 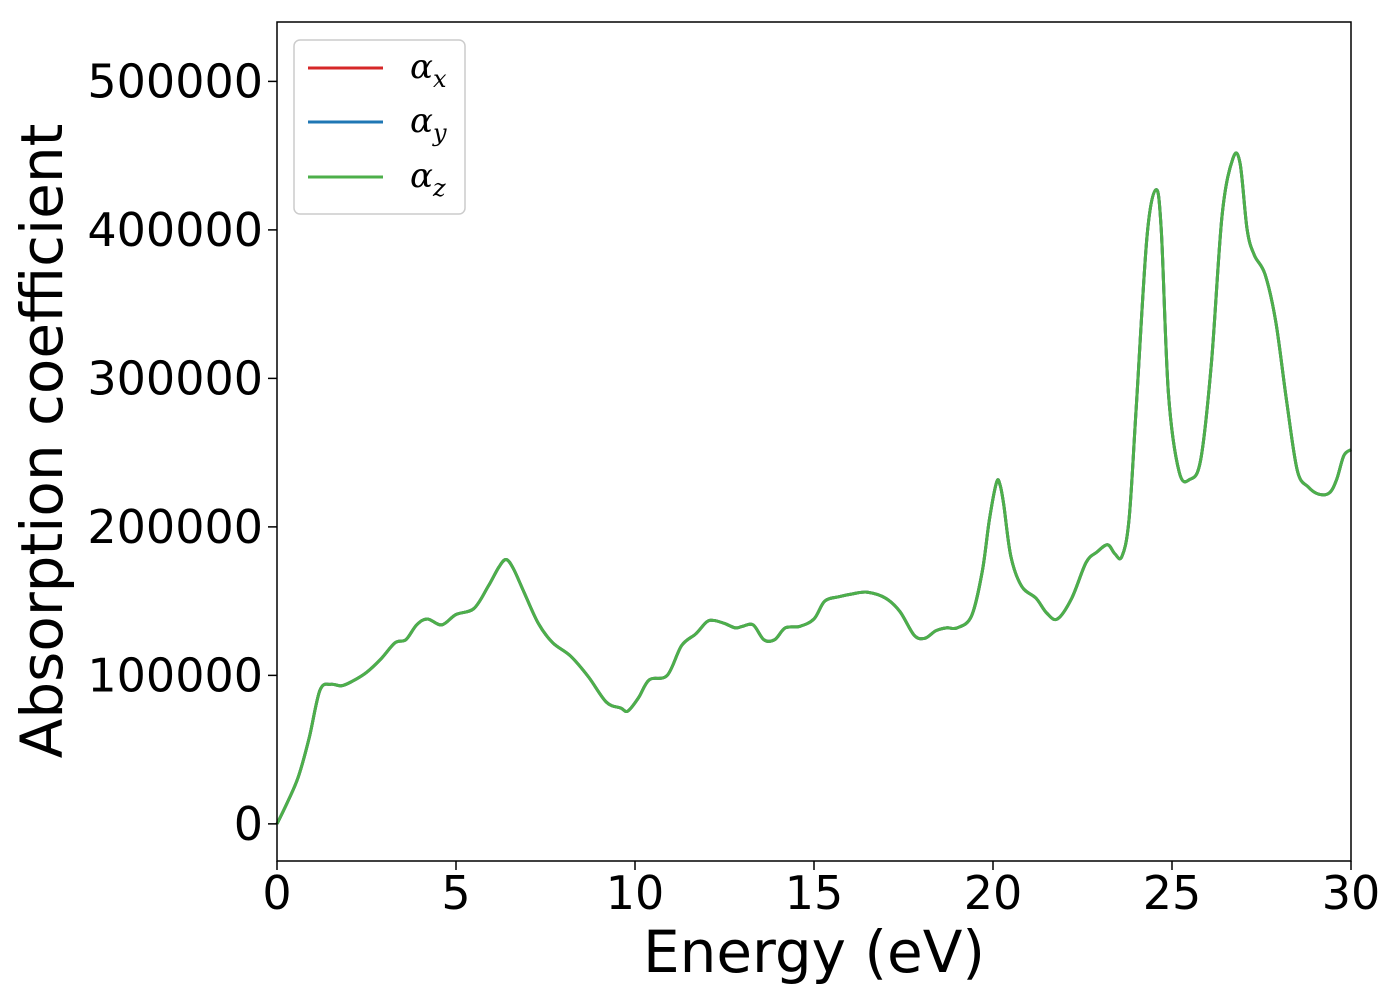 What do you see at coordinates (175, 230) in the screenshot?
I see `y-tick-label: 400000` at bounding box center [175, 230].